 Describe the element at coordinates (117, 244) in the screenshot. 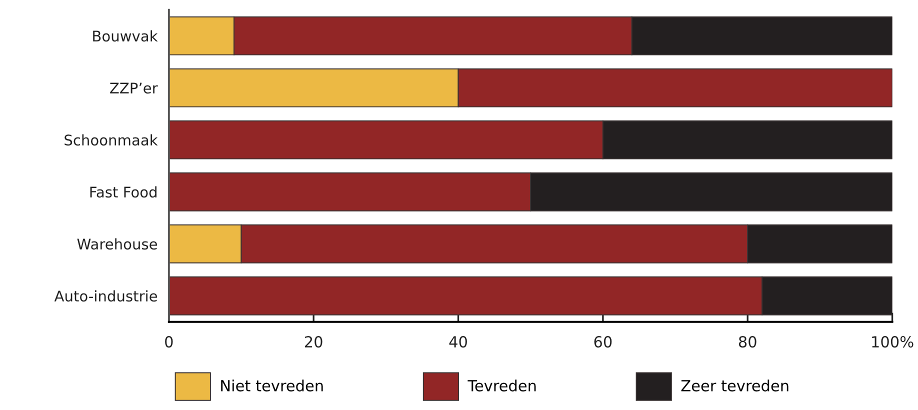

I see `y-tick-label: Warehouse` at that location.